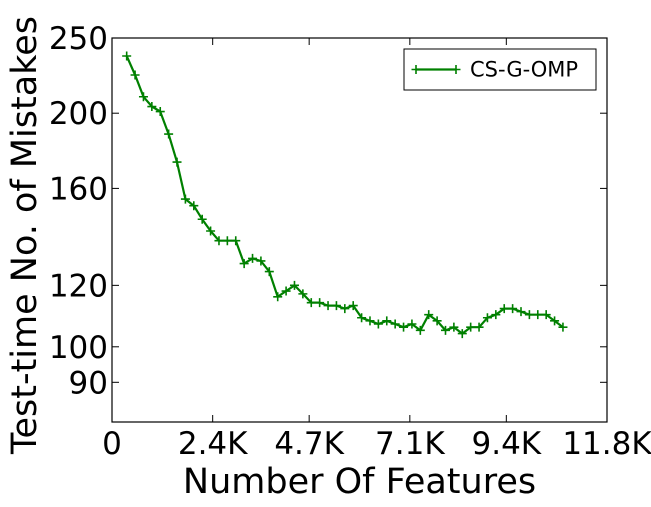 The image size is (651, 507). Describe the element at coordinates (213, 444) in the screenshot. I see `x-tick-label: 2.4K` at that location.